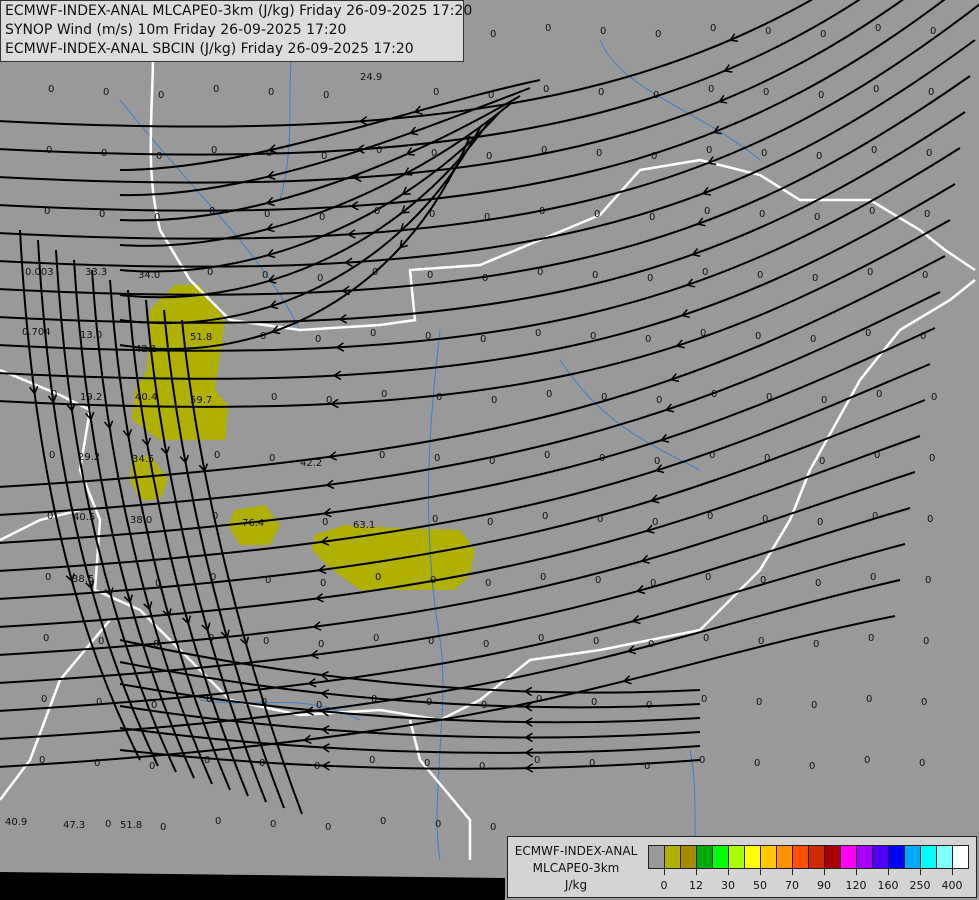  I want to click on legend-parameter: MLCAPE0-3km, so click(576, 868).